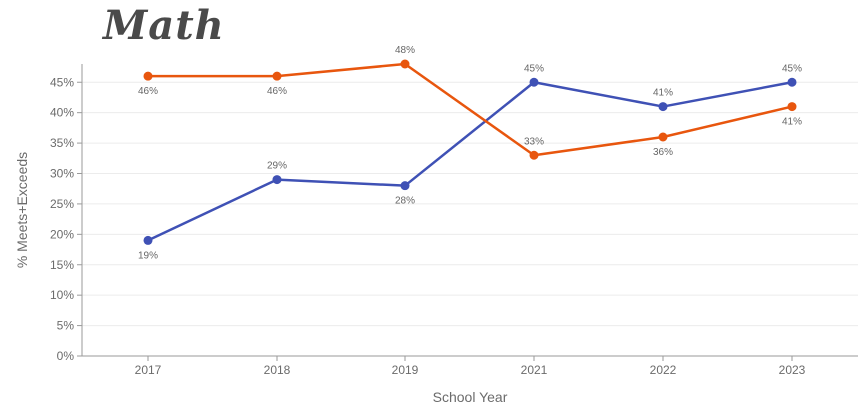  What do you see at coordinates (22, 210) in the screenshot?
I see `y-axis-title: % Meets+Exceeds` at bounding box center [22, 210].